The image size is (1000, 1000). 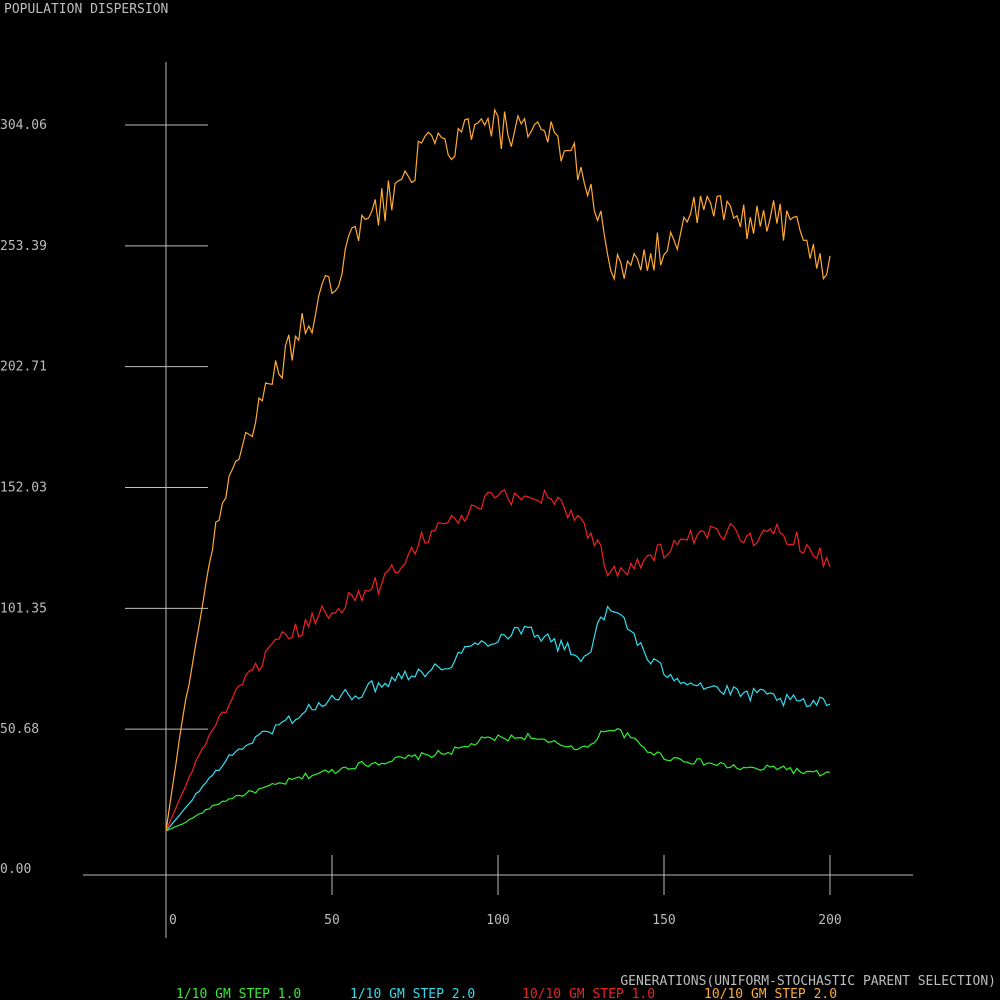 What do you see at coordinates (588, 993) in the screenshot?
I see `legend-item: 10/10 GM STEP 1.0` at bounding box center [588, 993].